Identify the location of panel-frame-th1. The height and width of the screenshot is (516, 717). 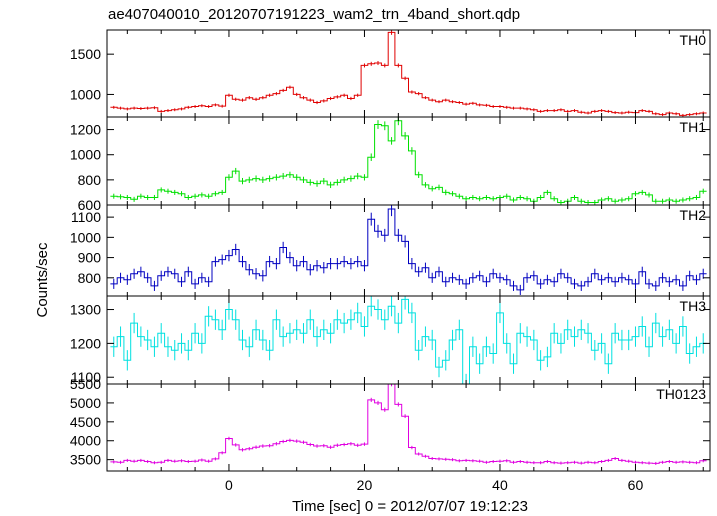
(408, 161).